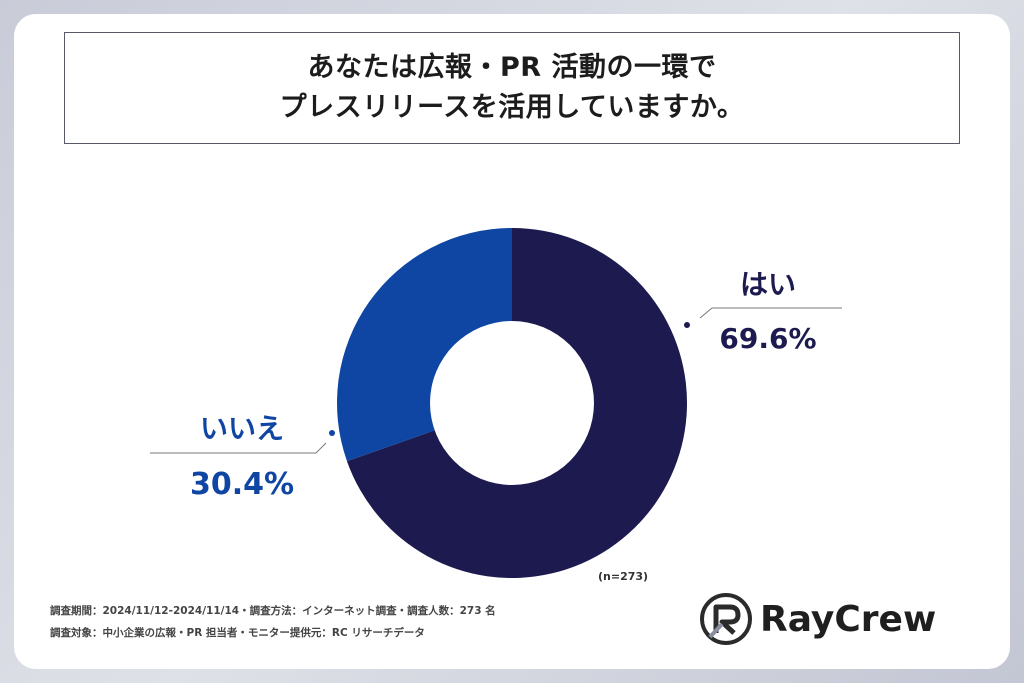  What do you see at coordinates (706, 313) in the screenshot?
I see `label-leader-yes` at bounding box center [706, 313].